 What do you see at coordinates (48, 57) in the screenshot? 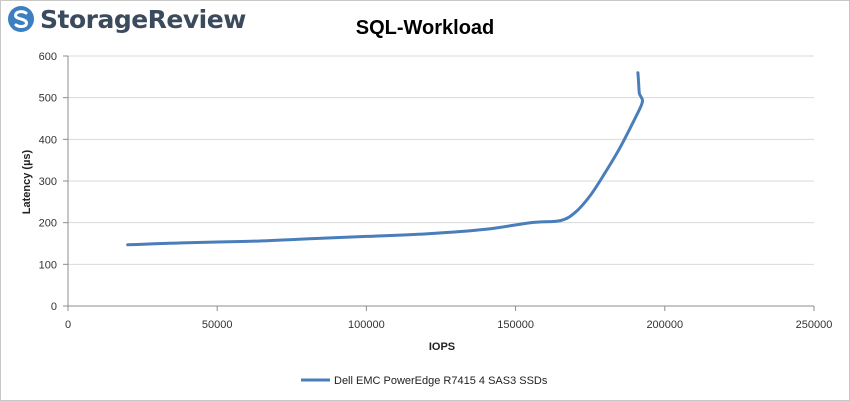
I see `y-tick-label: 600` at bounding box center [48, 57].